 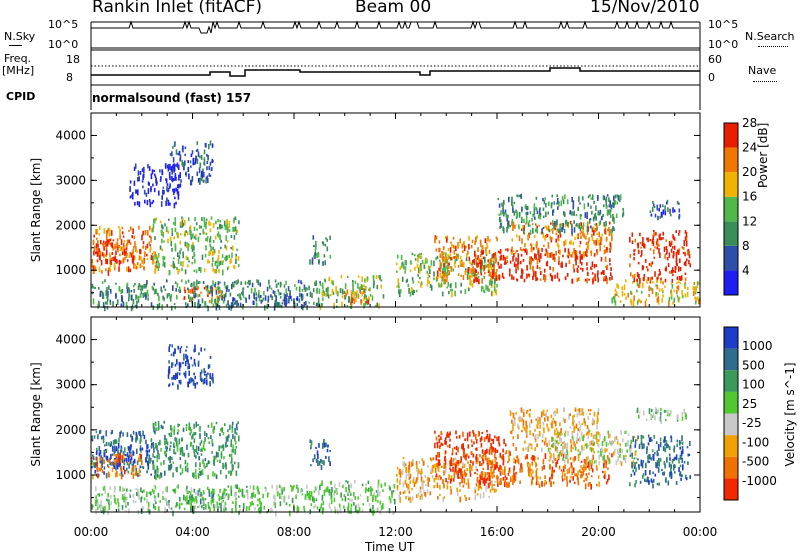 What do you see at coordinates (749, 172) in the screenshot?
I see `colorbar-tick-label: 20` at bounding box center [749, 172].